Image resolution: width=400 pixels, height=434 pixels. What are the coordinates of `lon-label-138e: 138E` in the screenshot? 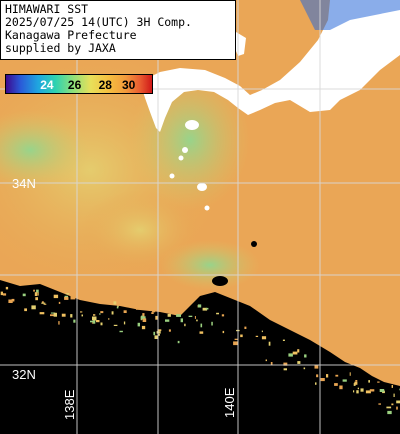 It's located at (69, 404).